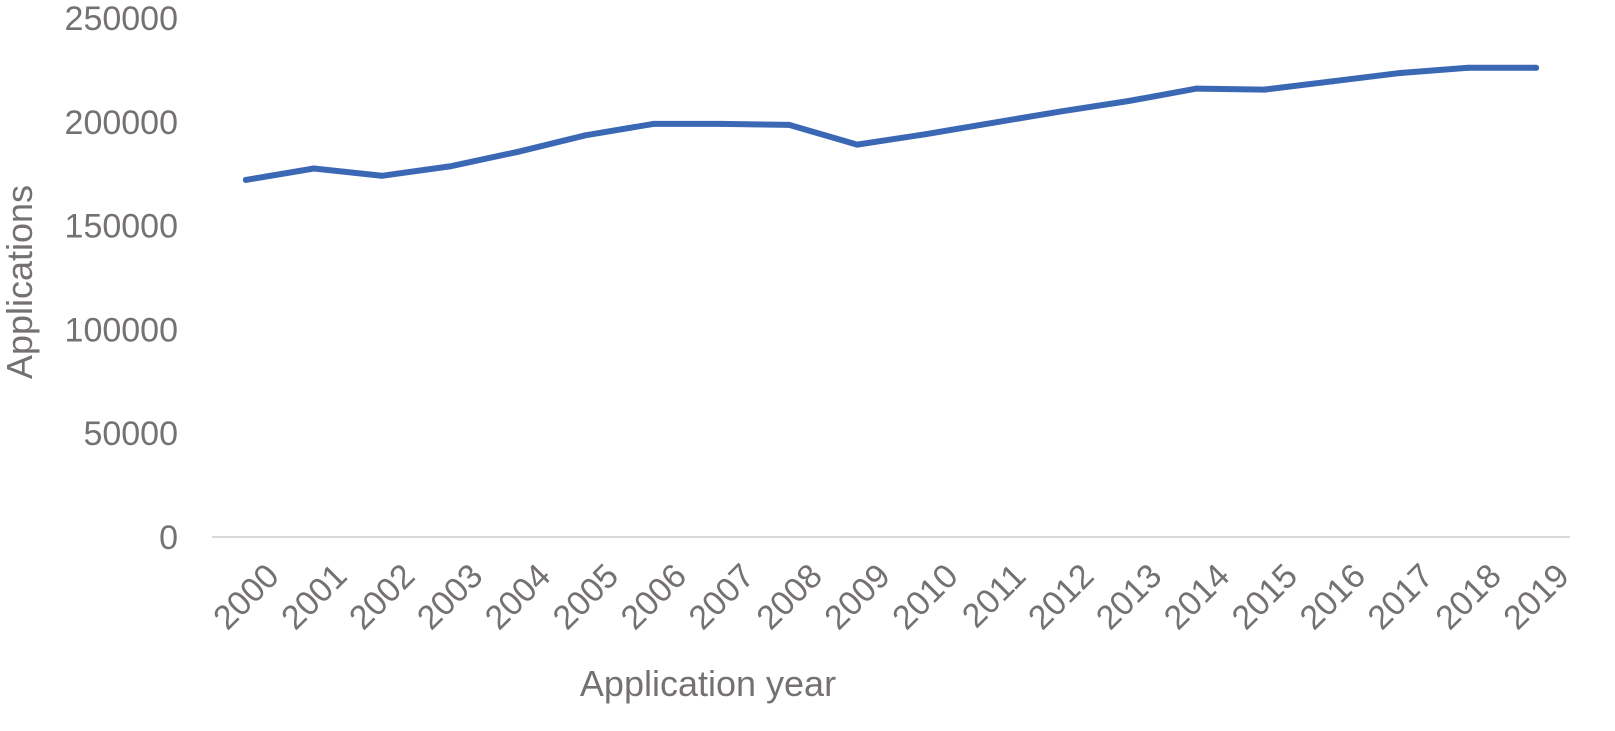 This screenshot has width=1615, height=731. What do you see at coordinates (121, 123) in the screenshot?
I see `y-tick-label: 200000` at bounding box center [121, 123].